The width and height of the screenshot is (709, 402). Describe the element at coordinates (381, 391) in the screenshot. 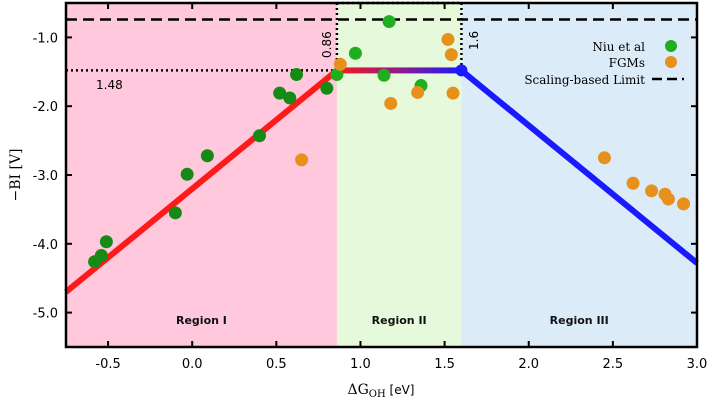

I see `x-axis-label: ΔGOH [eV]` at that location.